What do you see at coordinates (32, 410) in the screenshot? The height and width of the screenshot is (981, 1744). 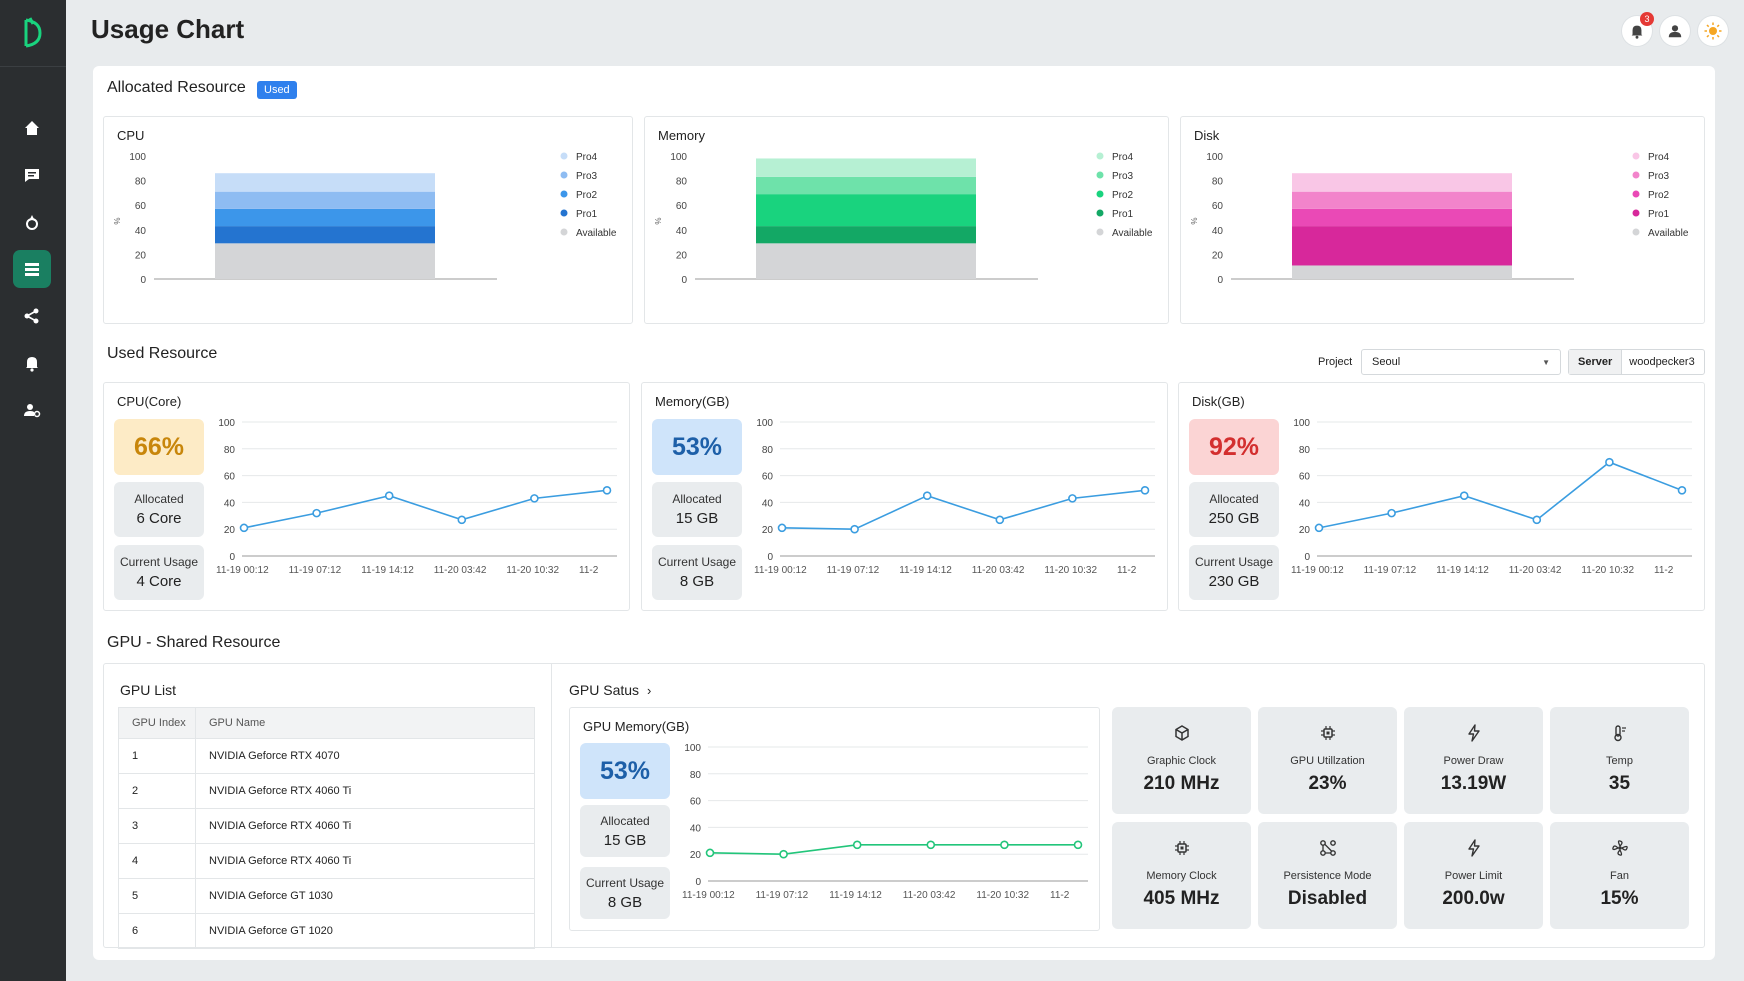 I see `sidebar-item-user-settings` at bounding box center [32, 410].